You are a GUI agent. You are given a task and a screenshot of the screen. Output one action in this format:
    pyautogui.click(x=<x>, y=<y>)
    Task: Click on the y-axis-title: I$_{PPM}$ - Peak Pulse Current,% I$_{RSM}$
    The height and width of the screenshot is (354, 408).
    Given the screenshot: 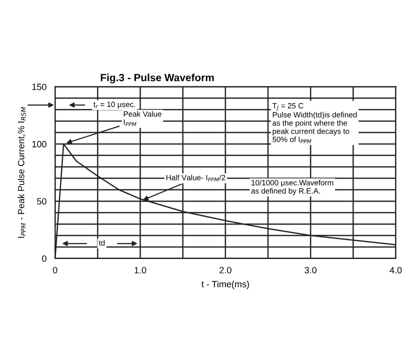 What is the action you would take?
    pyautogui.click(x=22, y=172)
    